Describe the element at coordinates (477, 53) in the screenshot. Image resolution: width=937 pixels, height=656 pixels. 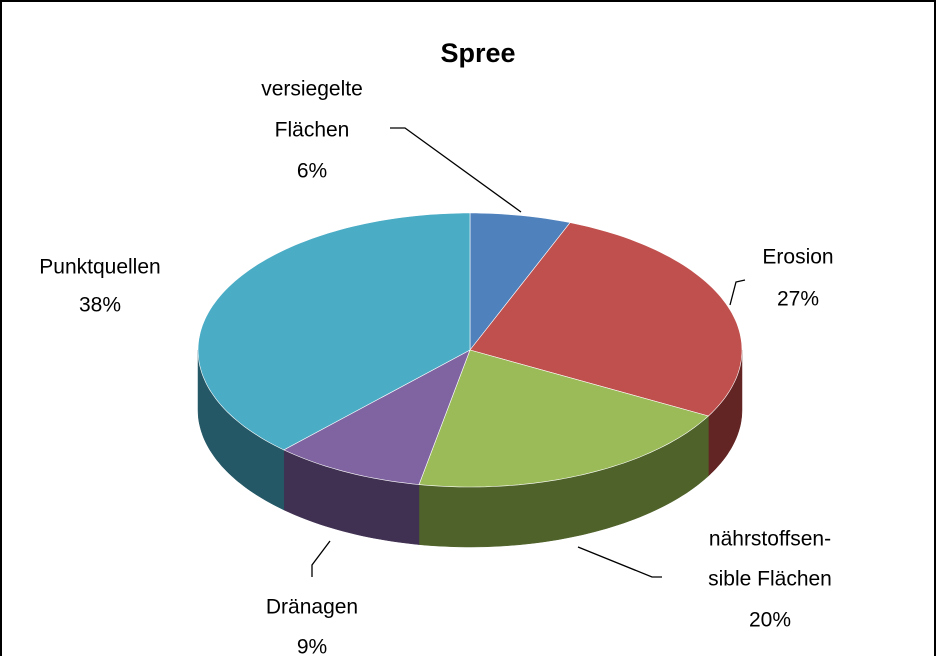
I see `chart-title: Spree` at that location.